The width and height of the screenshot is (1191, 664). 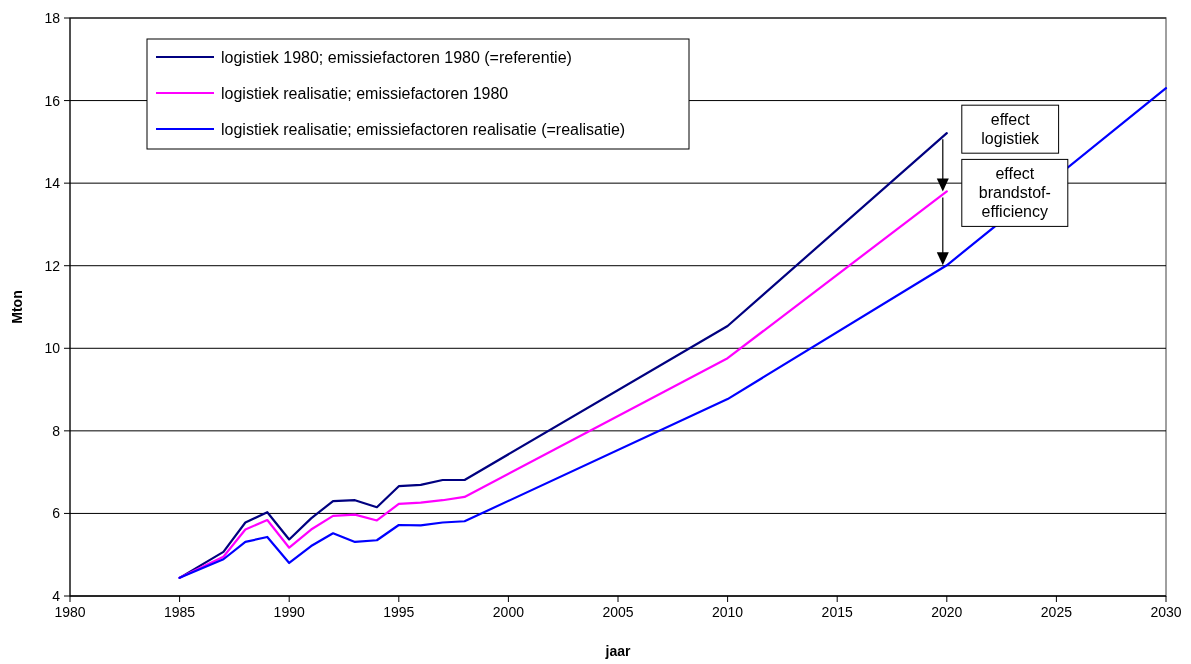 What do you see at coordinates (618, 612) in the screenshot?
I see `x-tick-label: 2005` at bounding box center [618, 612].